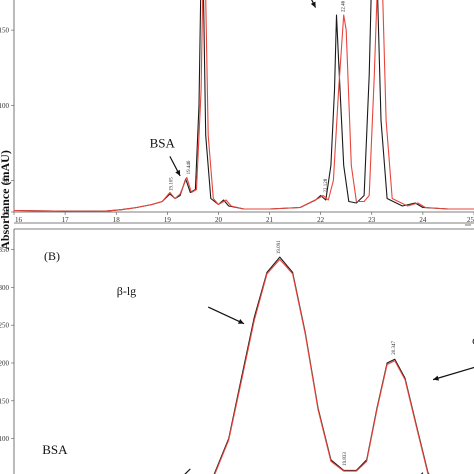 This screenshot has width=474, height=474. What do you see at coordinates (345, 459) in the screenshot?
I see `peak-time-label: 19.833` at bounding box center [345, 459].